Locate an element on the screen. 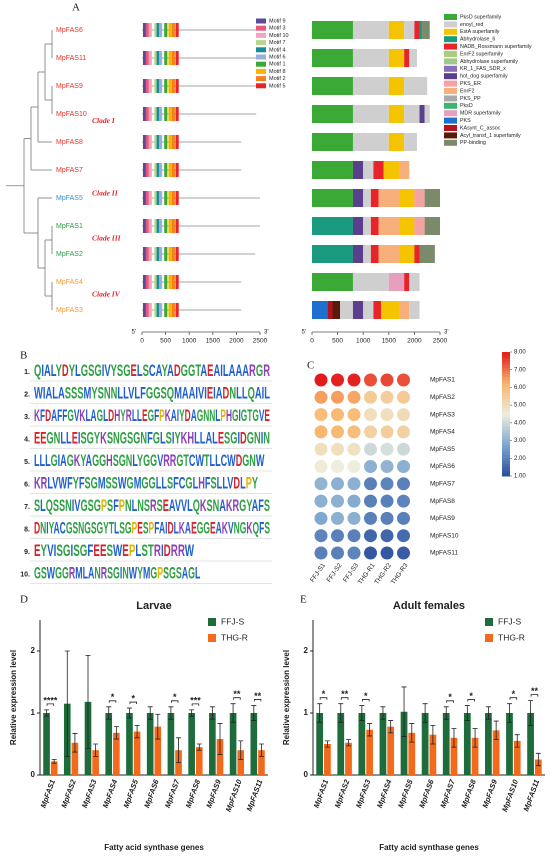 The height and width of the screenshot is (858, 550). x-tick-label: MpFAS8 is located at coordinates (468, 794).